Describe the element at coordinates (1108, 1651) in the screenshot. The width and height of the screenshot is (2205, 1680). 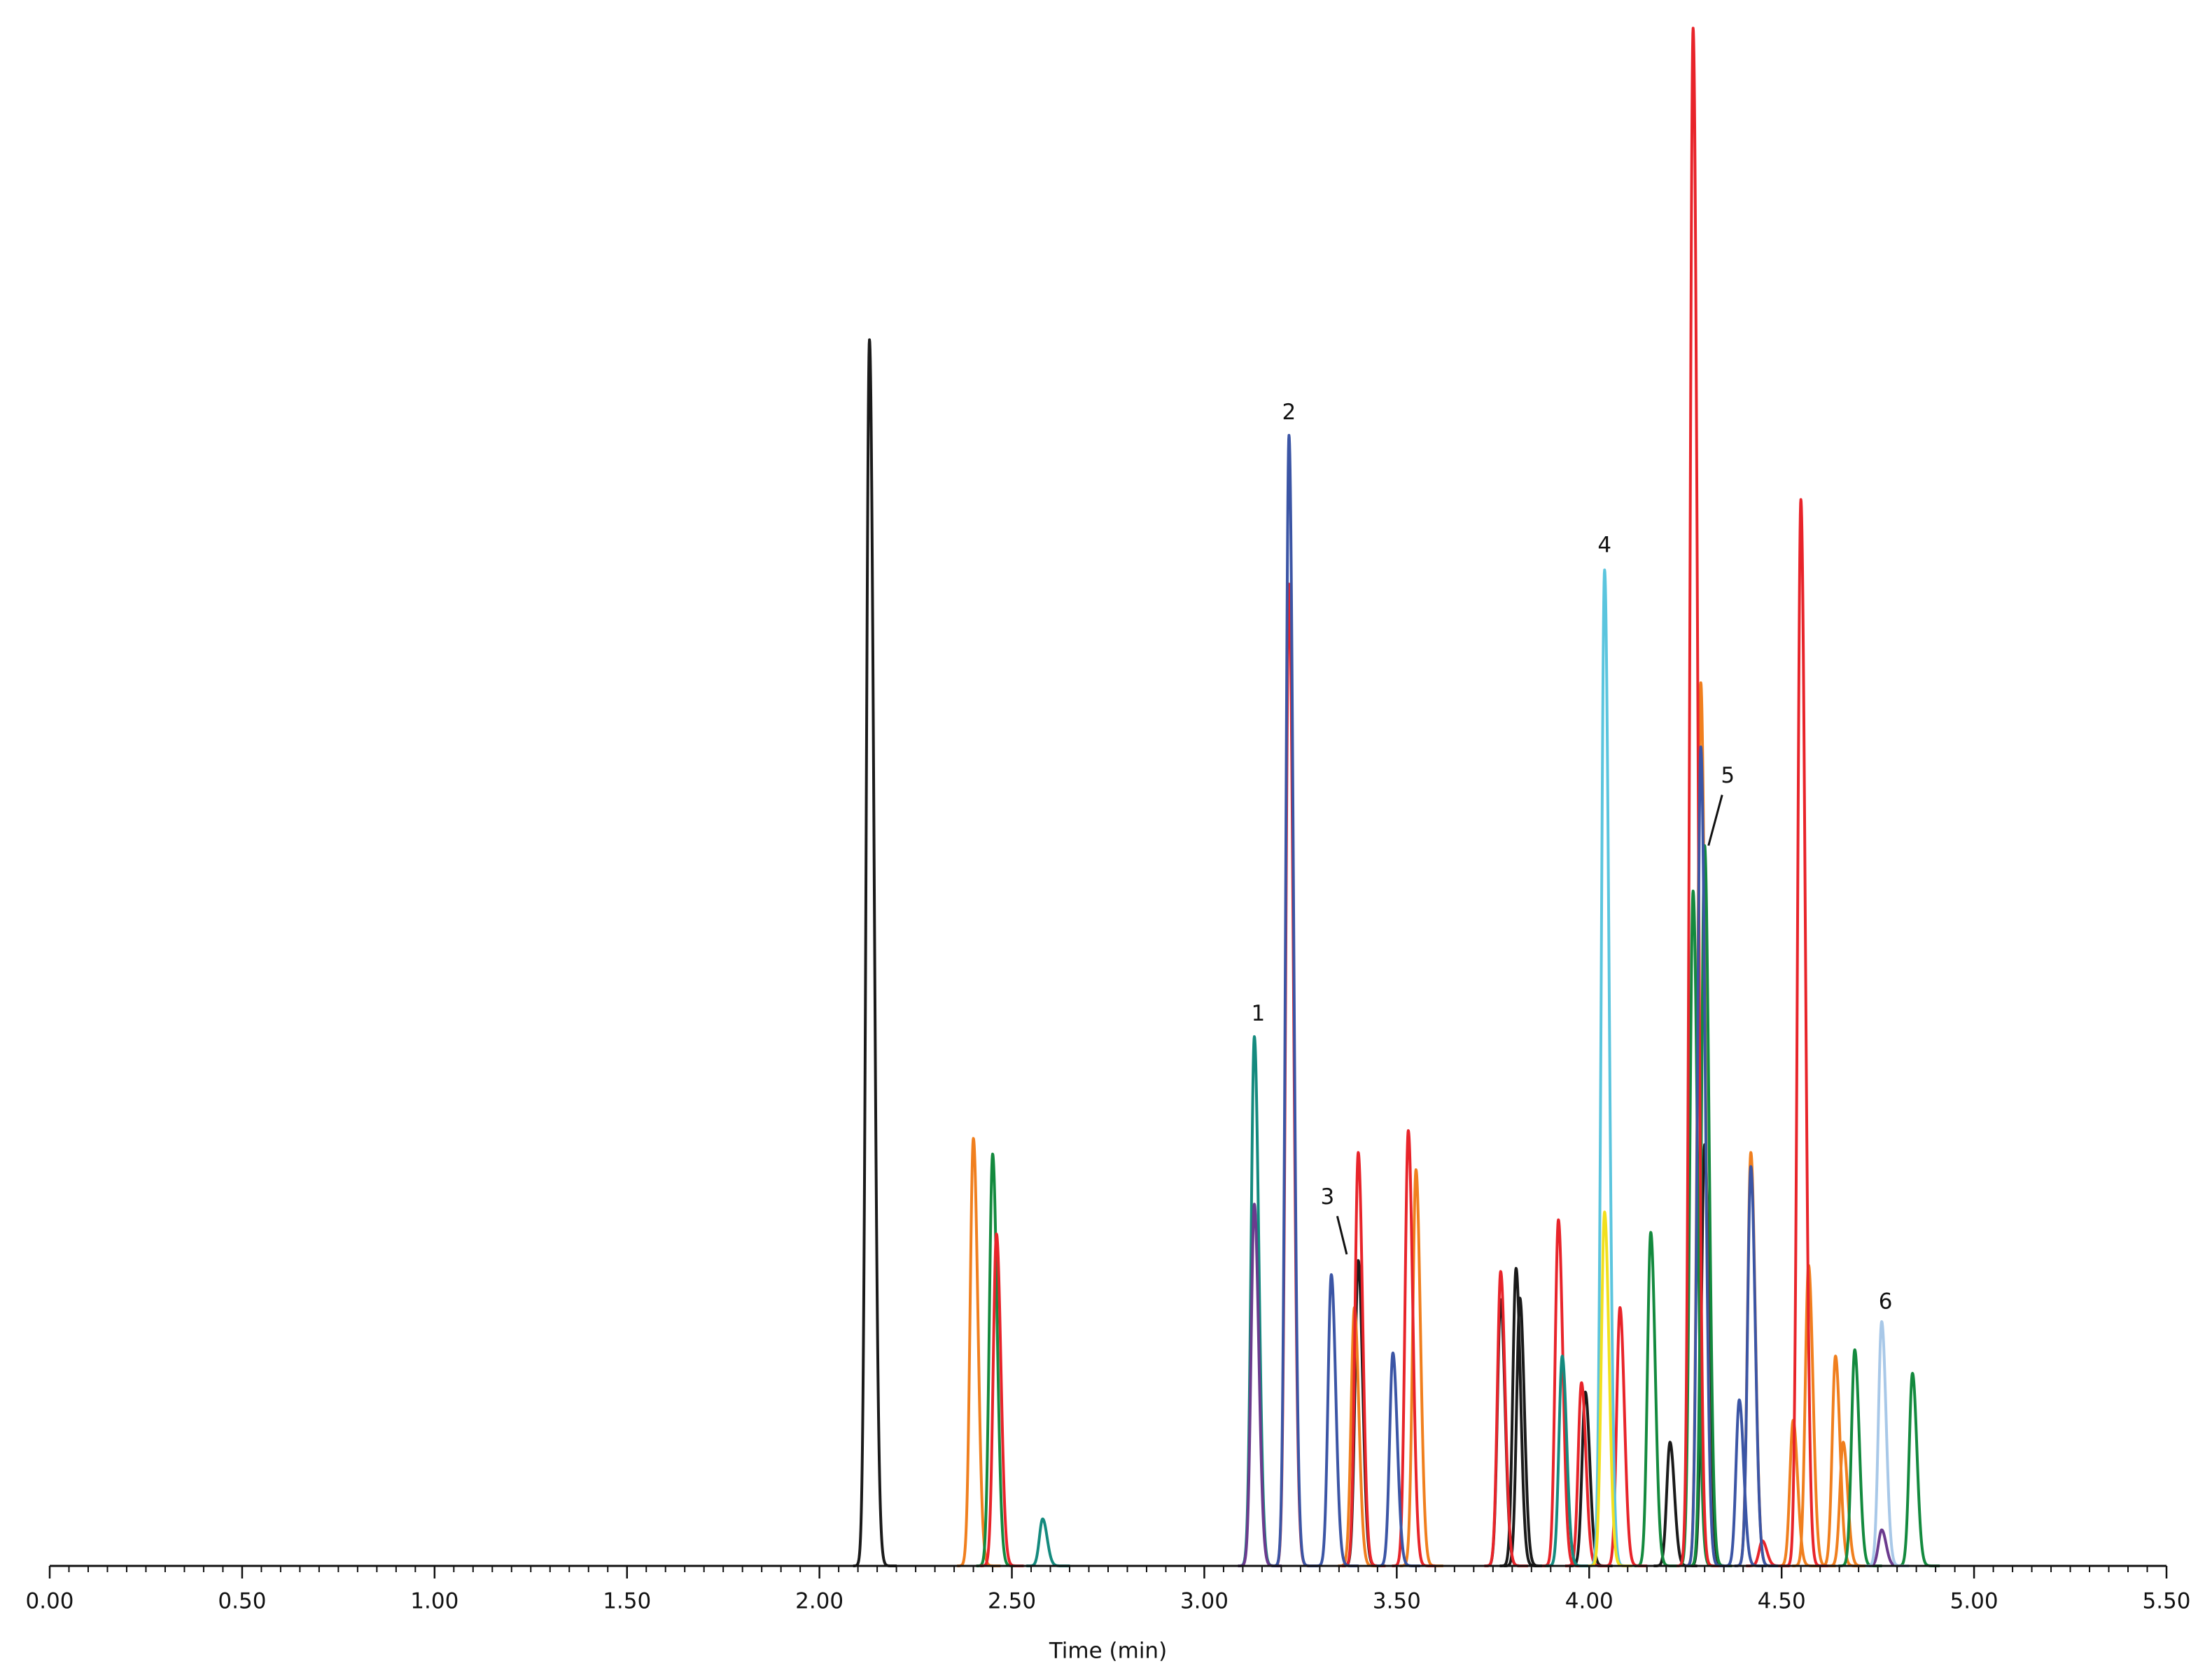
I see `x-axis-title: Time (min)` at that location.